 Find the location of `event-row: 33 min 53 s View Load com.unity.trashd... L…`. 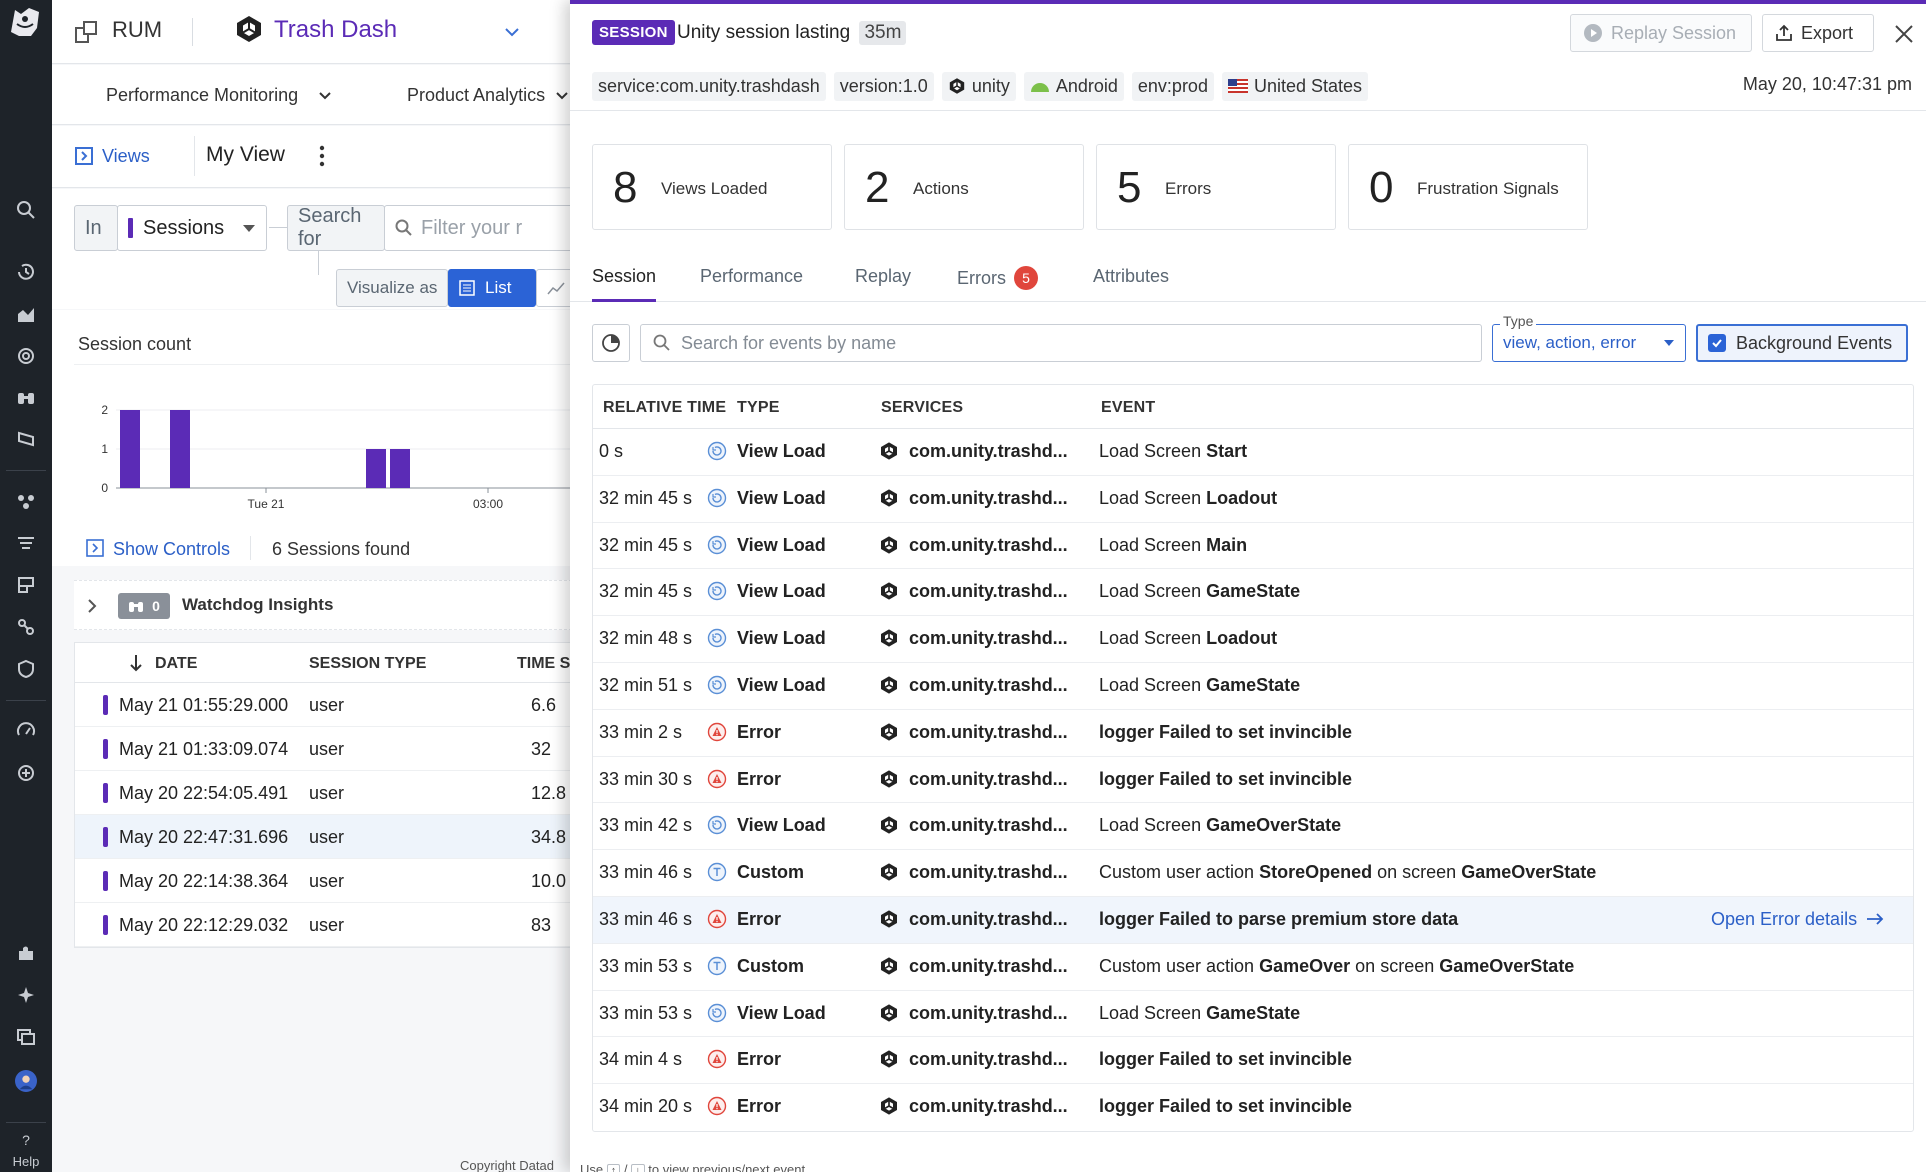

event-row: 33 min 53 s View Load com.unity.trashd... L… is located at coordinates (1253, 1014).